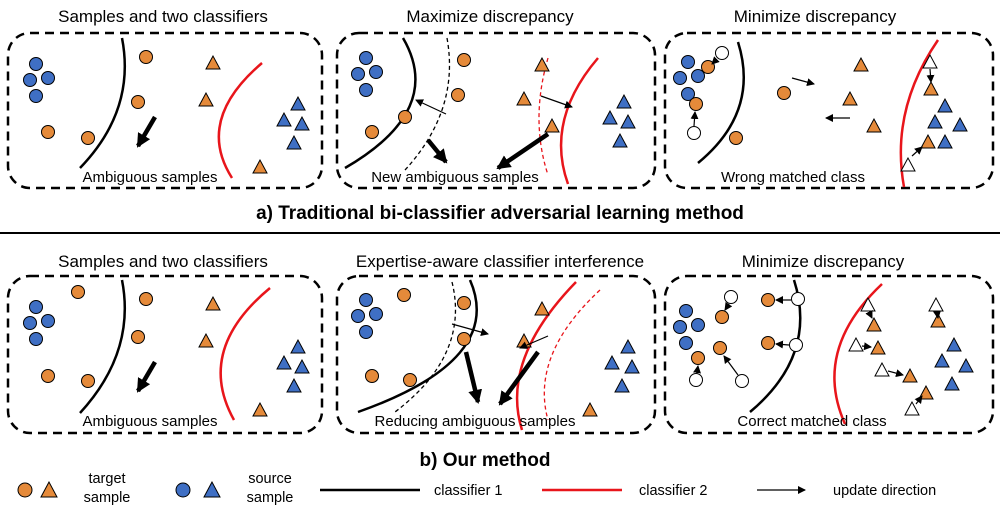 Image resolution: width=1000 pixels, height=515 pixels. Describe the element at coordinates (496, 110) in the screenshot. I see `panel-a2-frame` at that location.